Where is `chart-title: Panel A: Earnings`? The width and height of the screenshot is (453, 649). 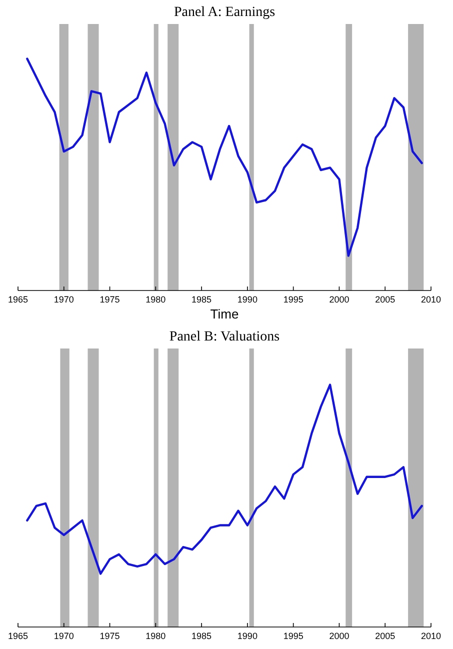 chart-title: Panel A: Earnings is located at coordinates (225, 12).